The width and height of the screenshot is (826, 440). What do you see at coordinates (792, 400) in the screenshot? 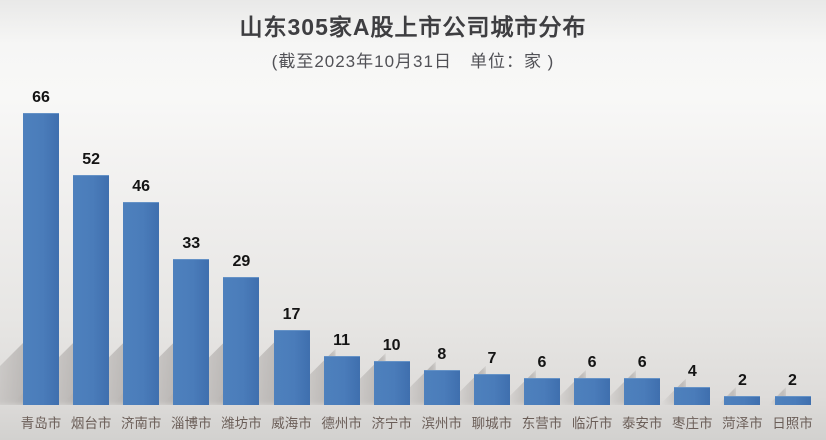
I see `bar-日照市` at bounding box center [792, 400].